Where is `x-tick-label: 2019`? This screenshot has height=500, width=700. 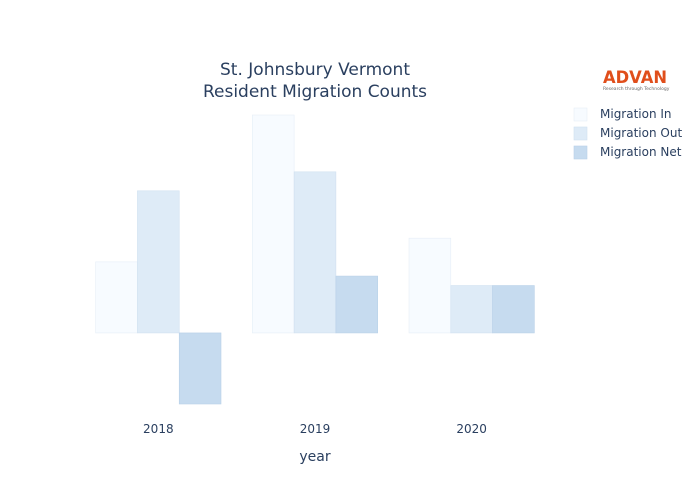
x-tick-label: 2019 is located at coordinates (315, 429).